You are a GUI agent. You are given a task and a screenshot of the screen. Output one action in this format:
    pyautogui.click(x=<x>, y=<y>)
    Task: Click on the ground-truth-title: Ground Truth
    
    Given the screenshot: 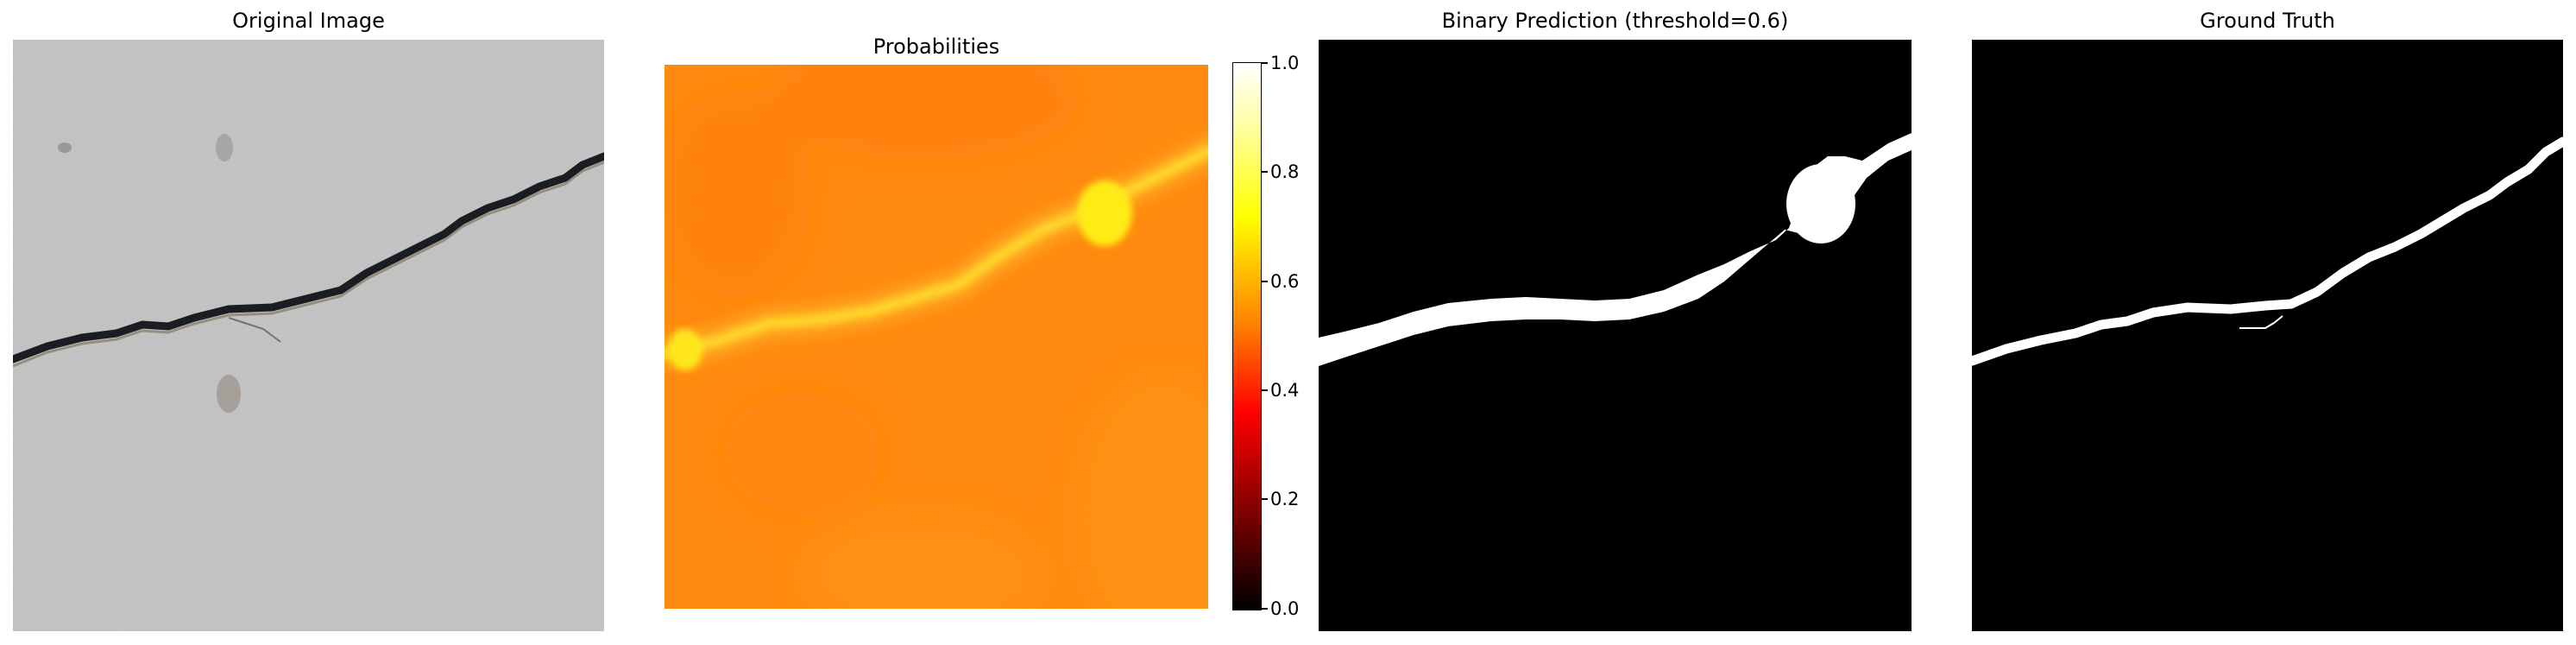 What is the action you would take?
    pyautogui.click(x=2267, y=21)
    